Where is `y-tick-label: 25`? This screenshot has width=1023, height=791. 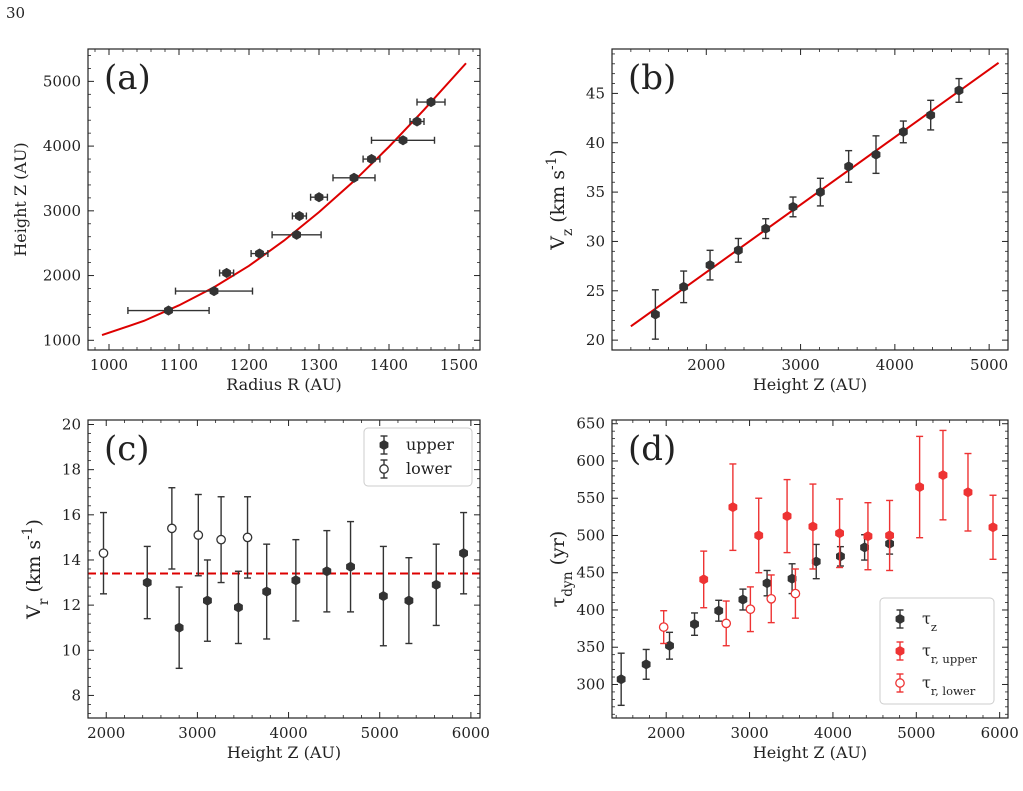
y-tick-label: 25 is located at coordinates (595, 291).